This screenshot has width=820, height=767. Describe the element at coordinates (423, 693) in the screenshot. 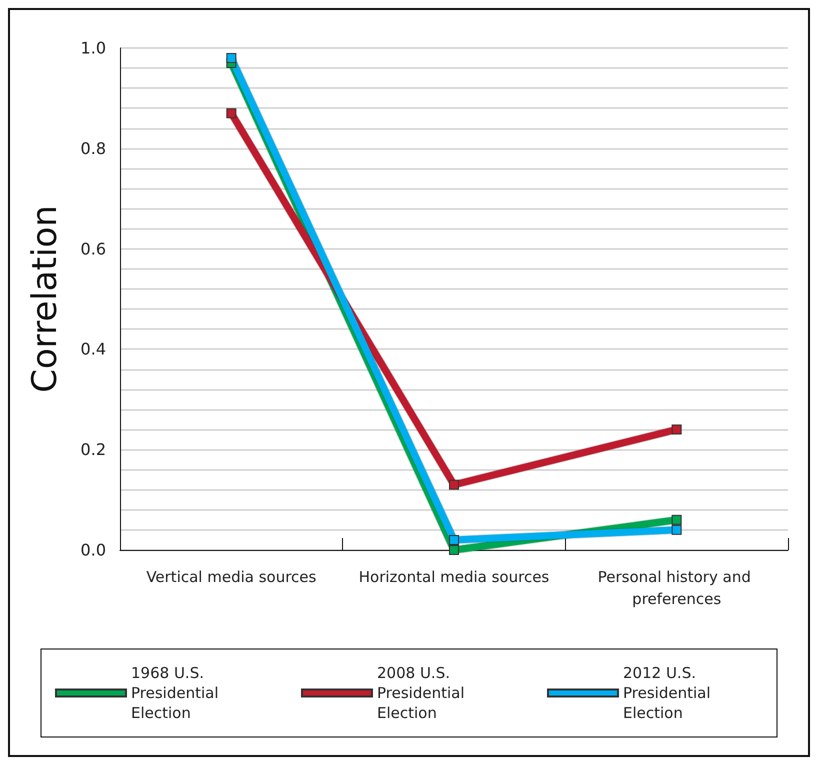

I see `legend-label: 2008 U.S. Presidential Election` at that location.